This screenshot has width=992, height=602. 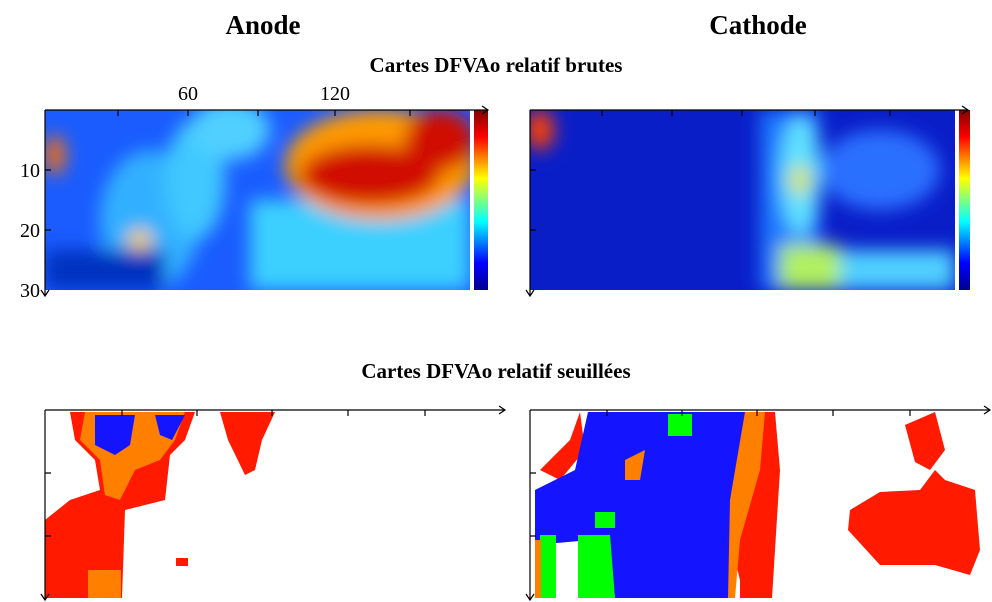 I want to click on column-title: Anode, so click(x=262, y=25).